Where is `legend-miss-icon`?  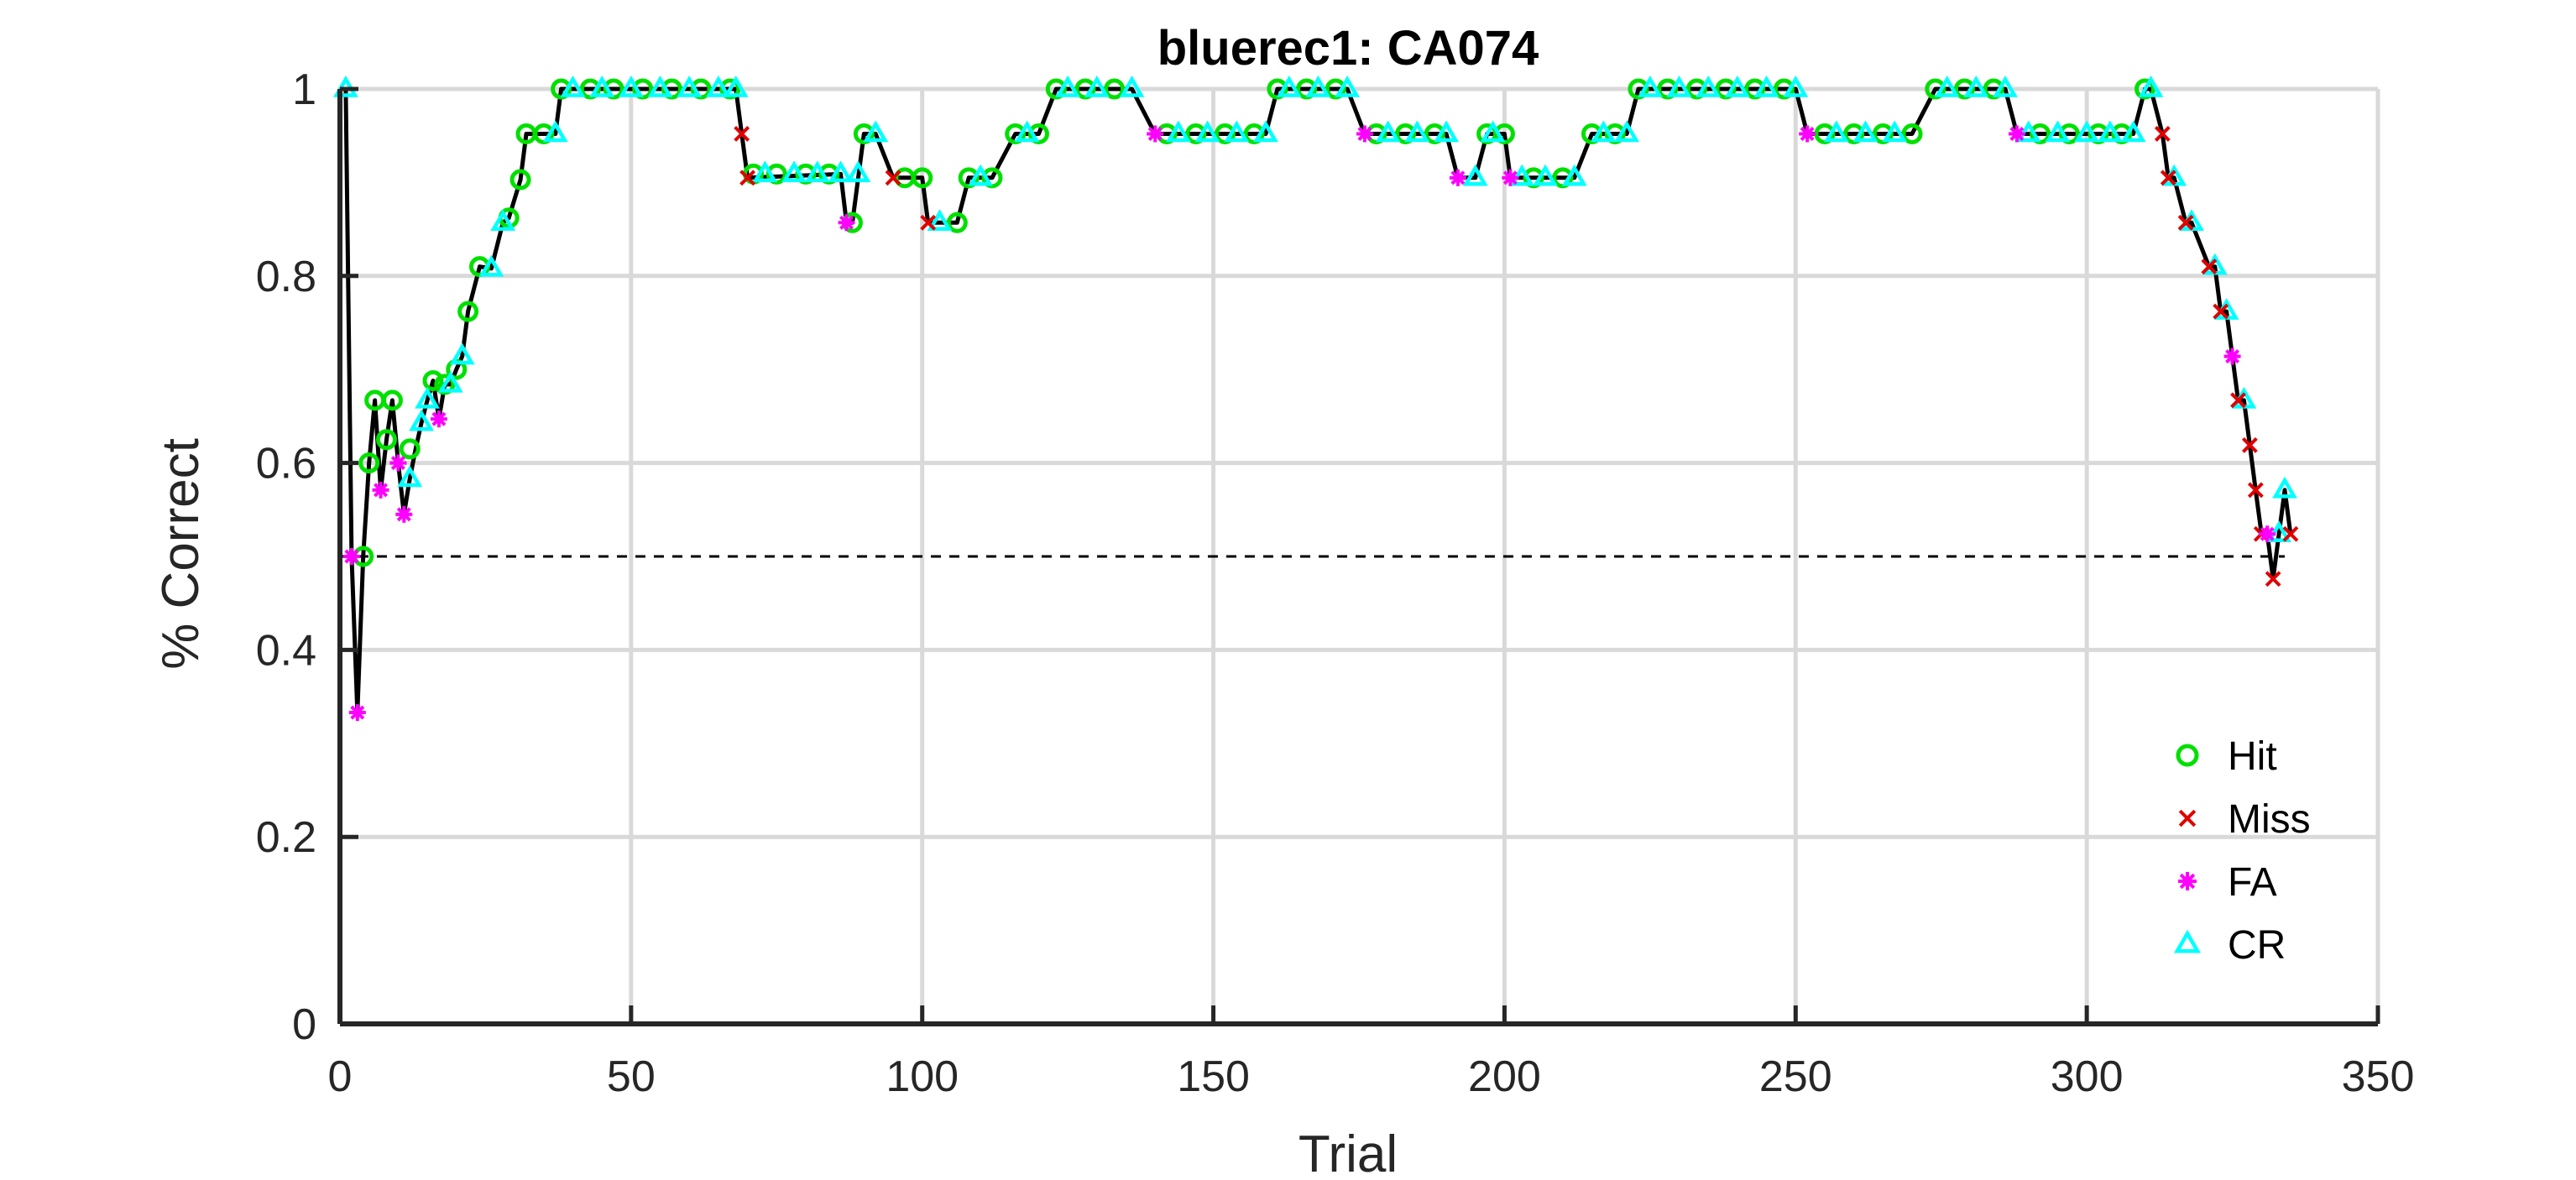
legend-miss-icon is located at coordinates (2187, 818).